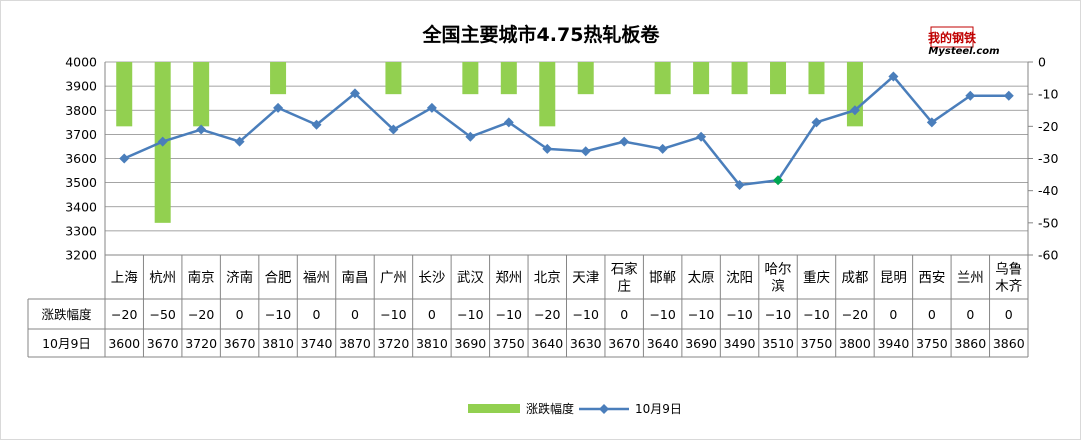 The height and width of the screenshot is (441, 1081). Describe the element at coordinates (278, 278) in the screenshot. I see `category-label: 合肥` at that location.